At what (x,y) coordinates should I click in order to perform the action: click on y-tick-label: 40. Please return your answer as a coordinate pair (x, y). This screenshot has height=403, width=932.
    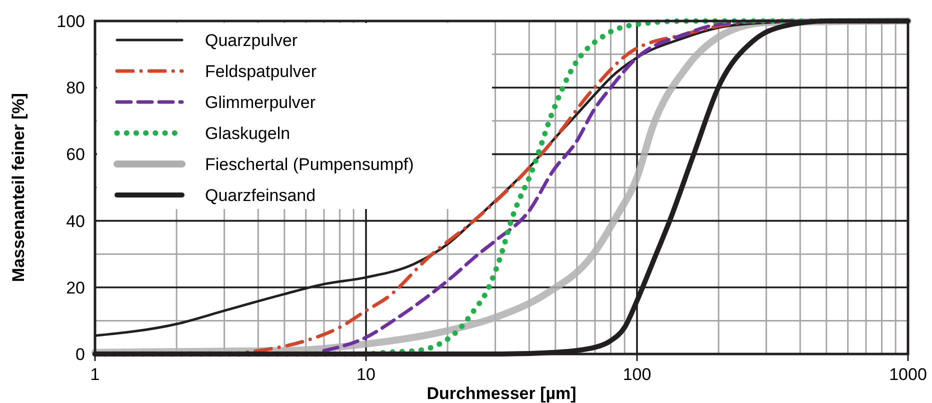
    Looking at the image, I should click on (75, 221).